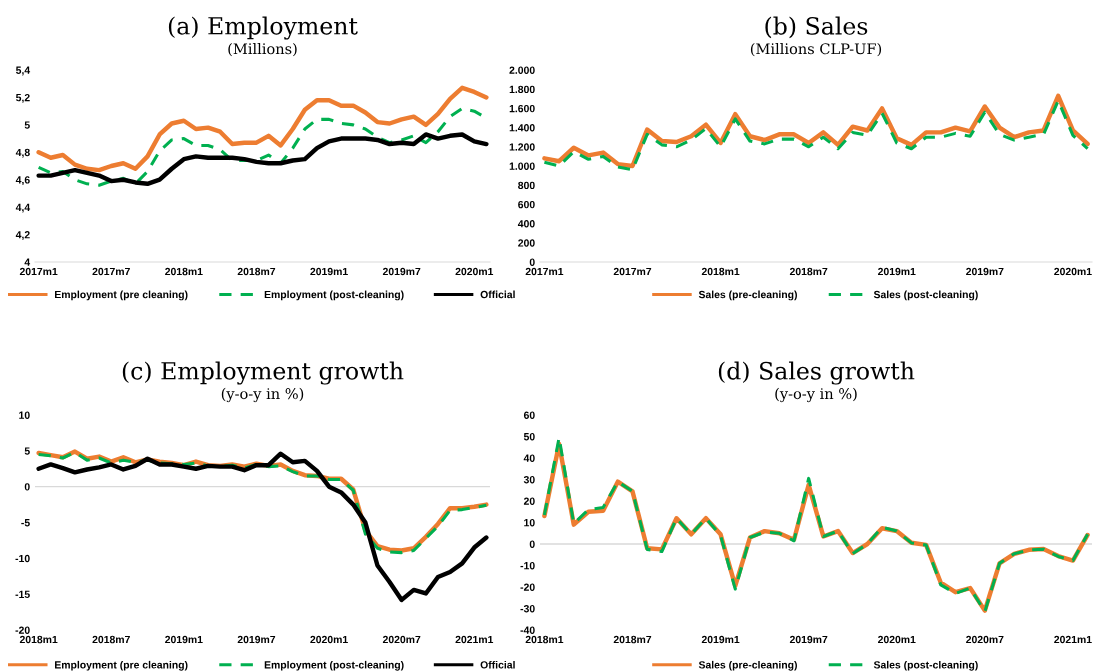 This screenshot has width=1099, height=671. What do you see at coordinates (529, 501) in the screenshot?
I see `y-tick-label: 20` at bounding box center [529, 501].